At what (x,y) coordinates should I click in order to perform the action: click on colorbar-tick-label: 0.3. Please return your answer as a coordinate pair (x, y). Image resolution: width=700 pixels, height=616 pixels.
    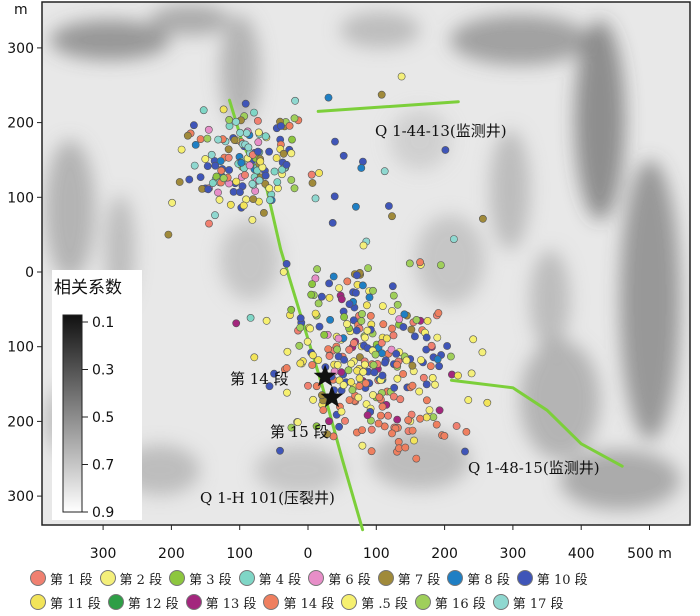
    Looking at the image, I should click on (103, 371).